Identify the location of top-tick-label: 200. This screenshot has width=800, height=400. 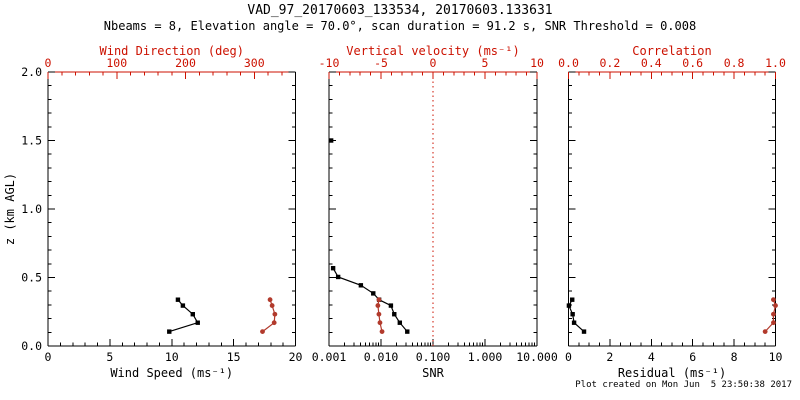
(185, 63).